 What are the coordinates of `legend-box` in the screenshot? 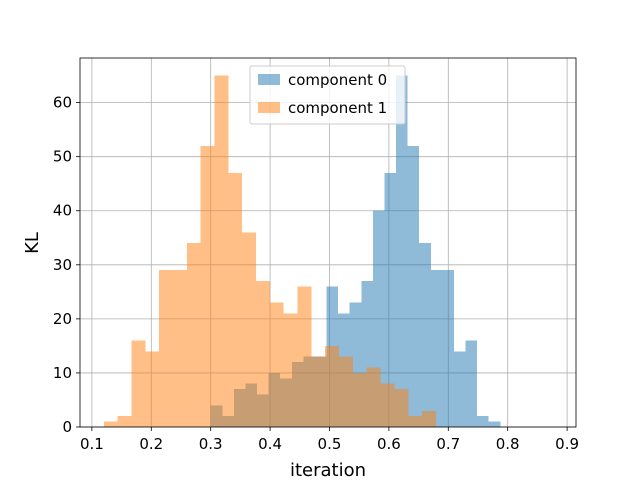 It's located at (327, 95).